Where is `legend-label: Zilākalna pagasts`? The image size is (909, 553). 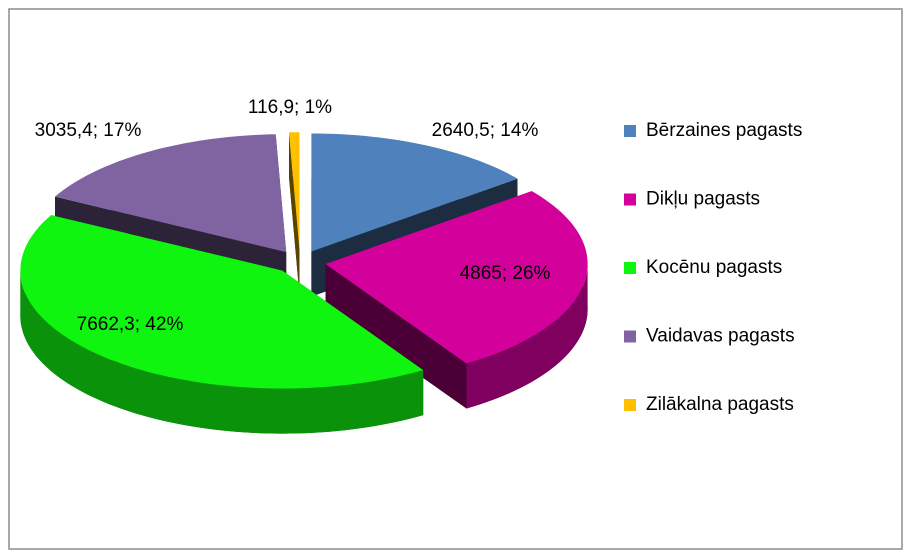
legend-label: Zilākalna pagasts is located at coordinates (720, 404).